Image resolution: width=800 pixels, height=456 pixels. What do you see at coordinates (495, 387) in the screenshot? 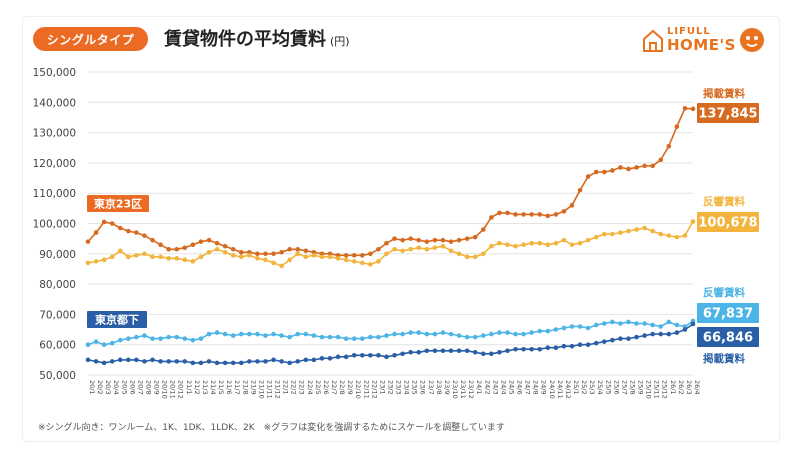
I see `x-tick-label: 24/3` at bounding box center [495, 387].